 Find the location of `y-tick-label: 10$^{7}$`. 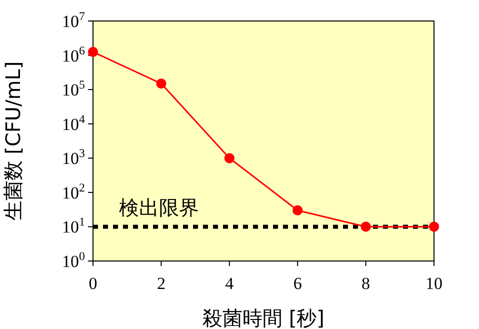

y-tick-label: 10$^{7}$ is located at coordinates (74, 20).